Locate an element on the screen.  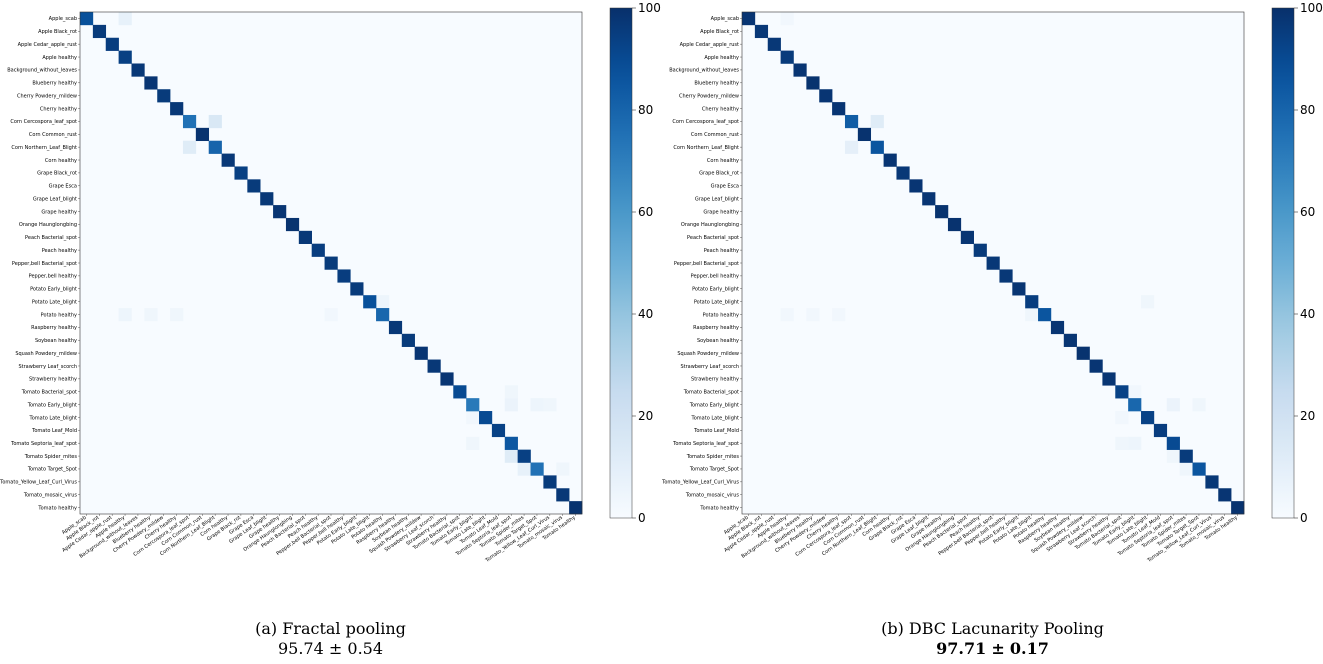
caption-b-pm: ± is located at coordinates (998, 648).